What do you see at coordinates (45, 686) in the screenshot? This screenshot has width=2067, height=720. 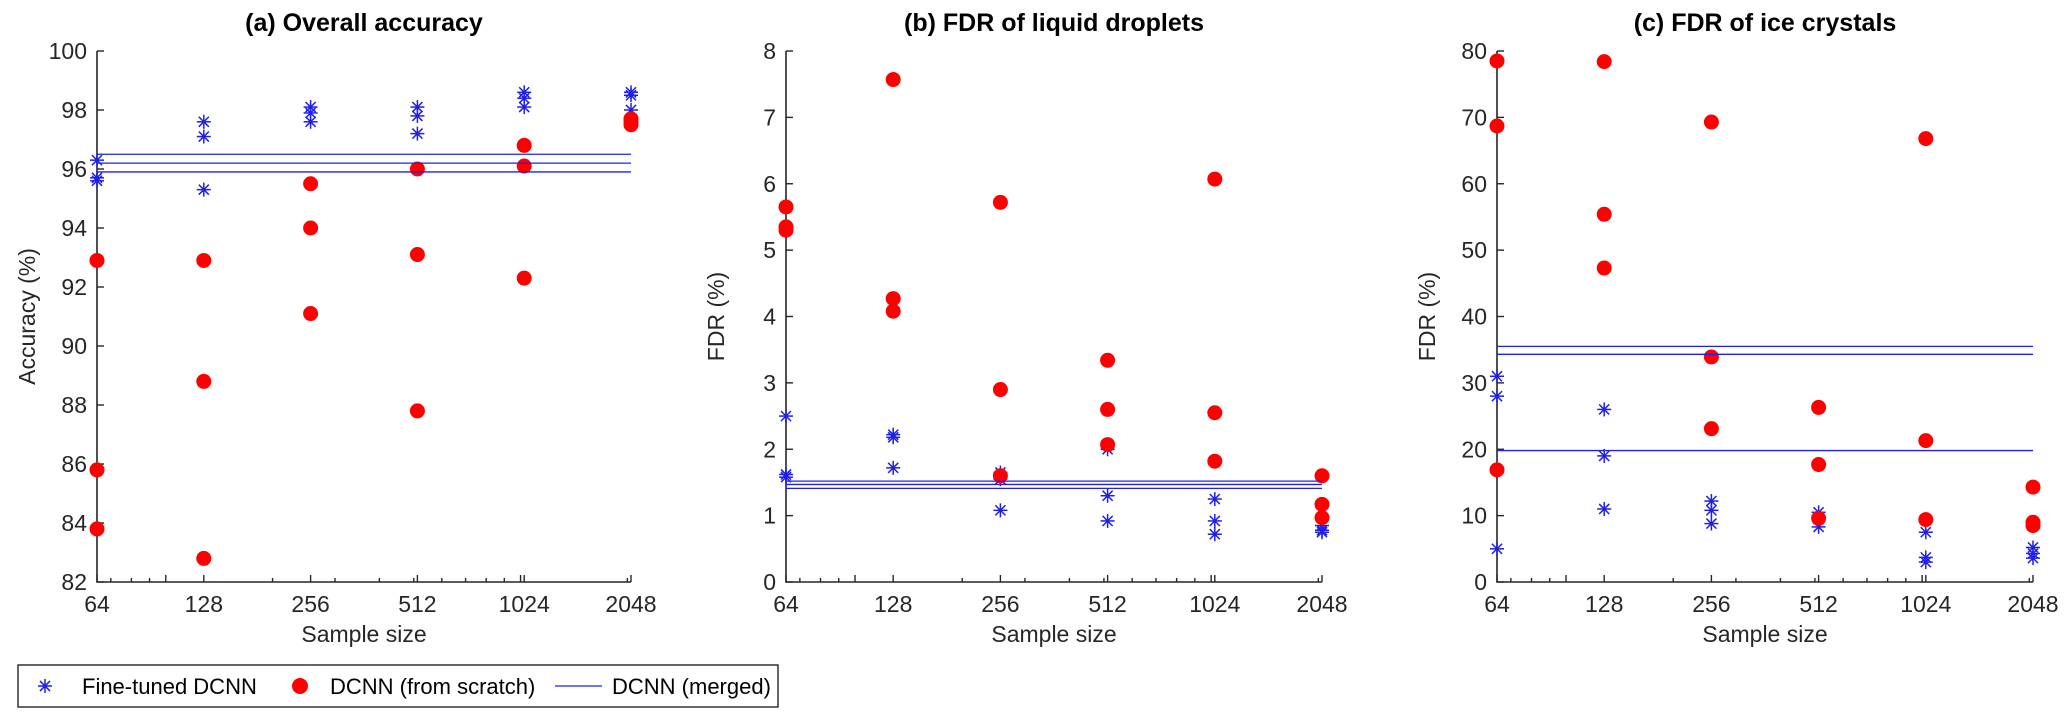 I see `legend-asterisk-glyph` at bounding box center [45, 686].